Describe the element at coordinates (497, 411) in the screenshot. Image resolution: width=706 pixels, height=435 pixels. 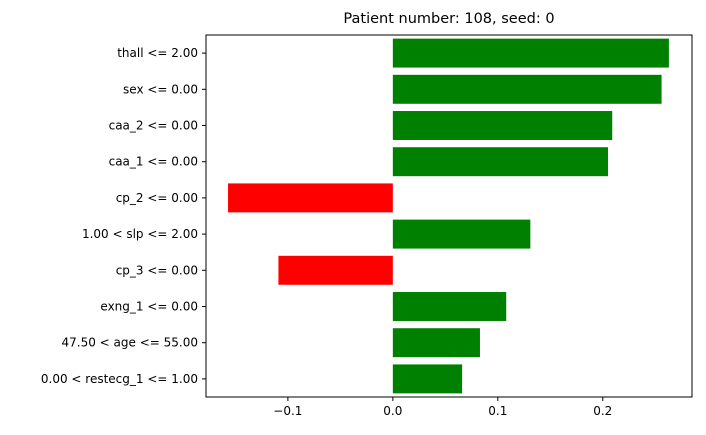
I see `x-tick-label: 0.1` at that location.